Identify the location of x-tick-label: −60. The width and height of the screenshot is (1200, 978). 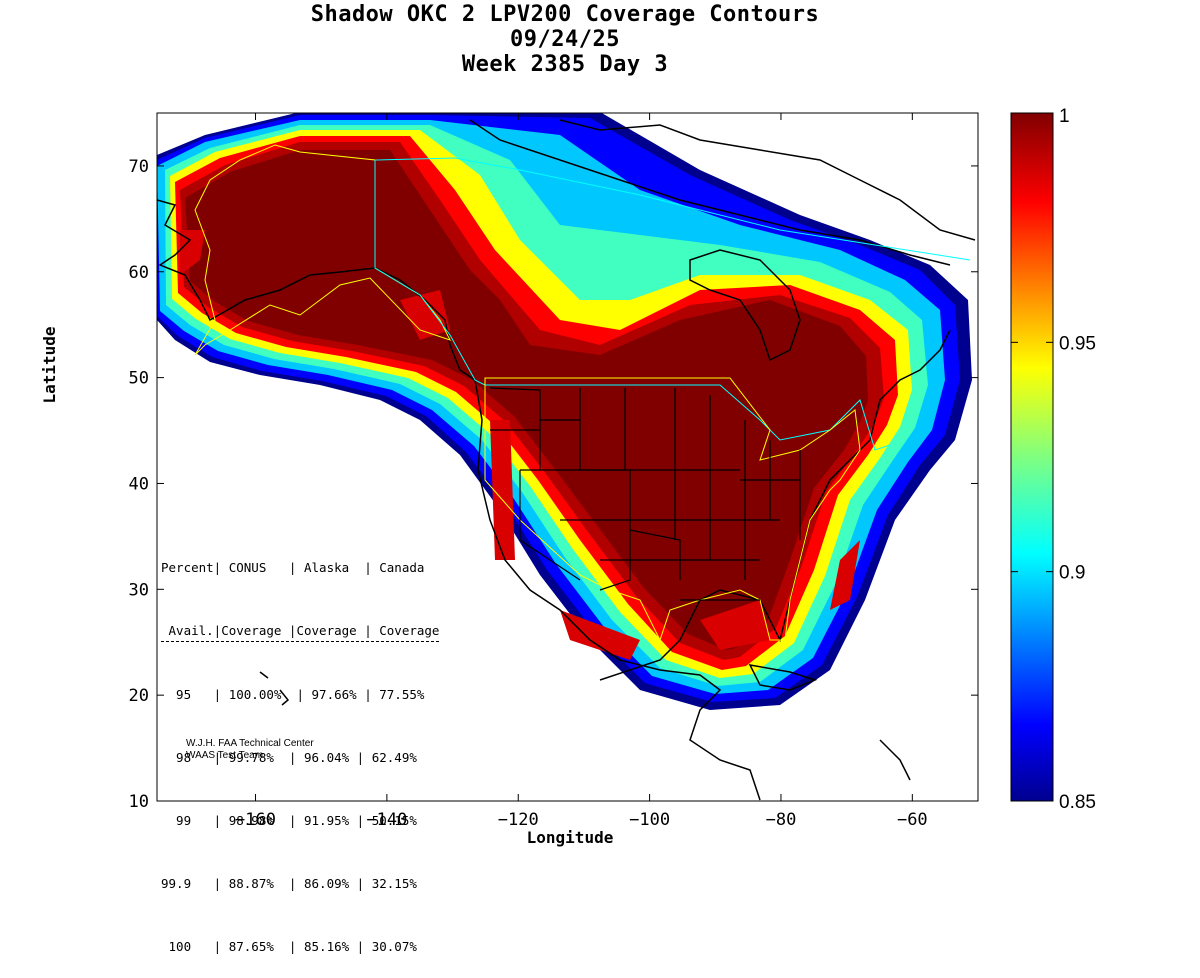
(912, 820).